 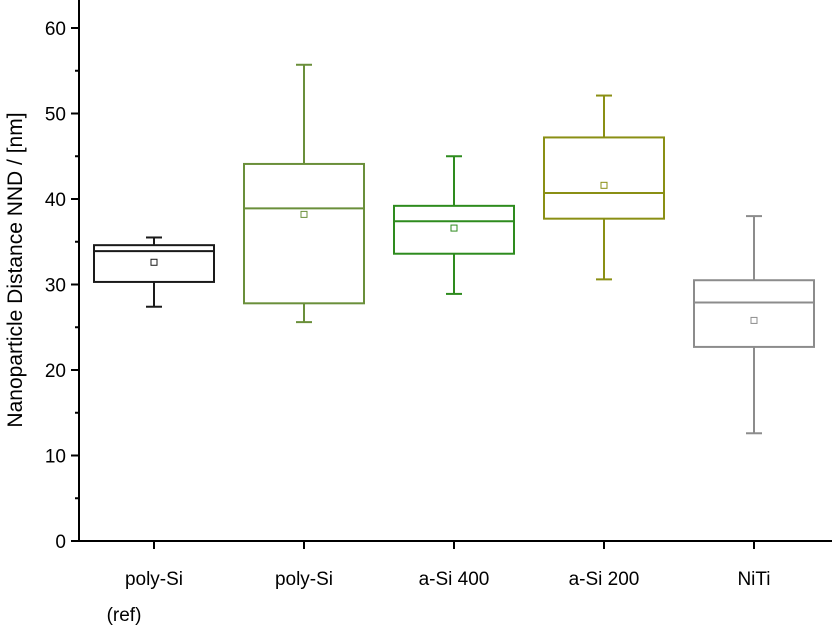 What do you see at coordinates (55, 371) in the screenshot?
I see `y-tick-label: 20` at bounding box center [55, 371].